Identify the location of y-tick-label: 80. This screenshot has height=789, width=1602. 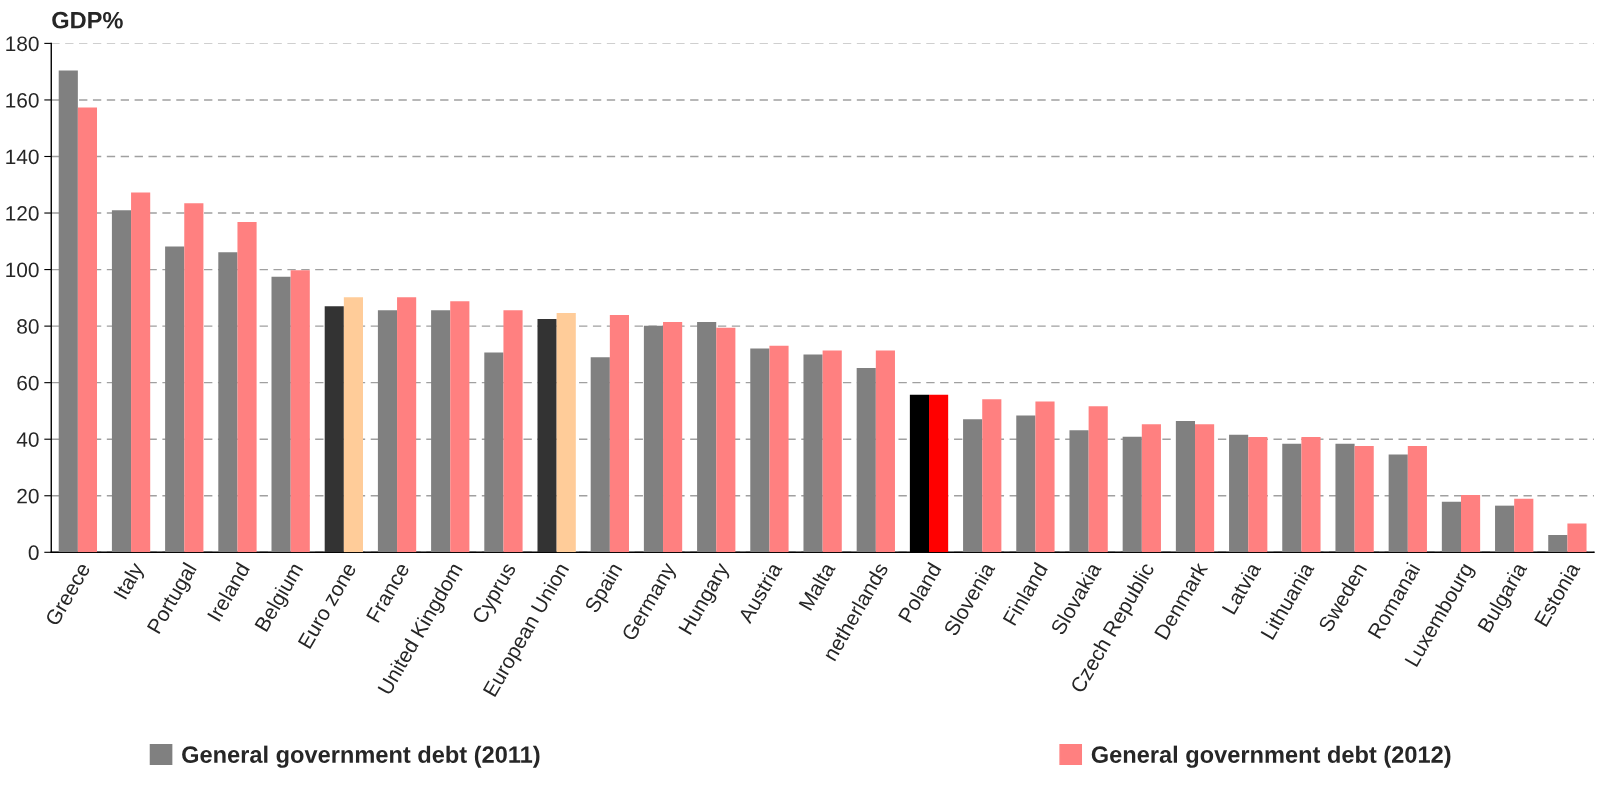
(28, 326).